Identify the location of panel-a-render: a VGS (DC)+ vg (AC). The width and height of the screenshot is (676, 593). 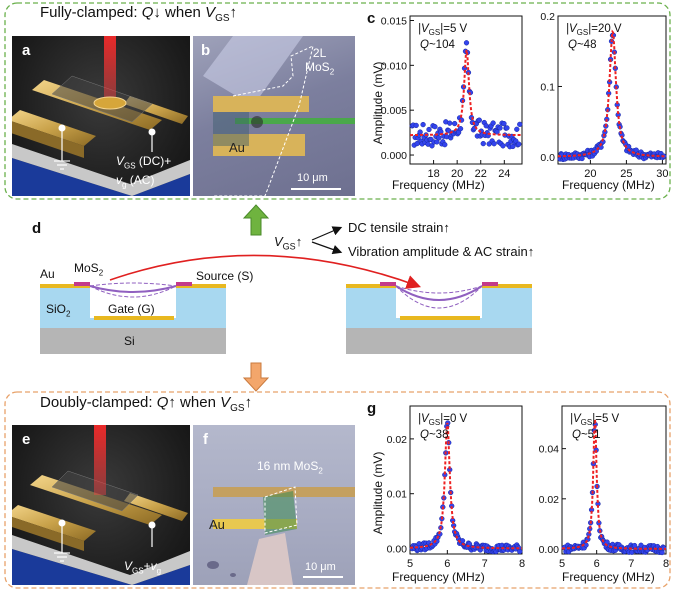
(101, 116).